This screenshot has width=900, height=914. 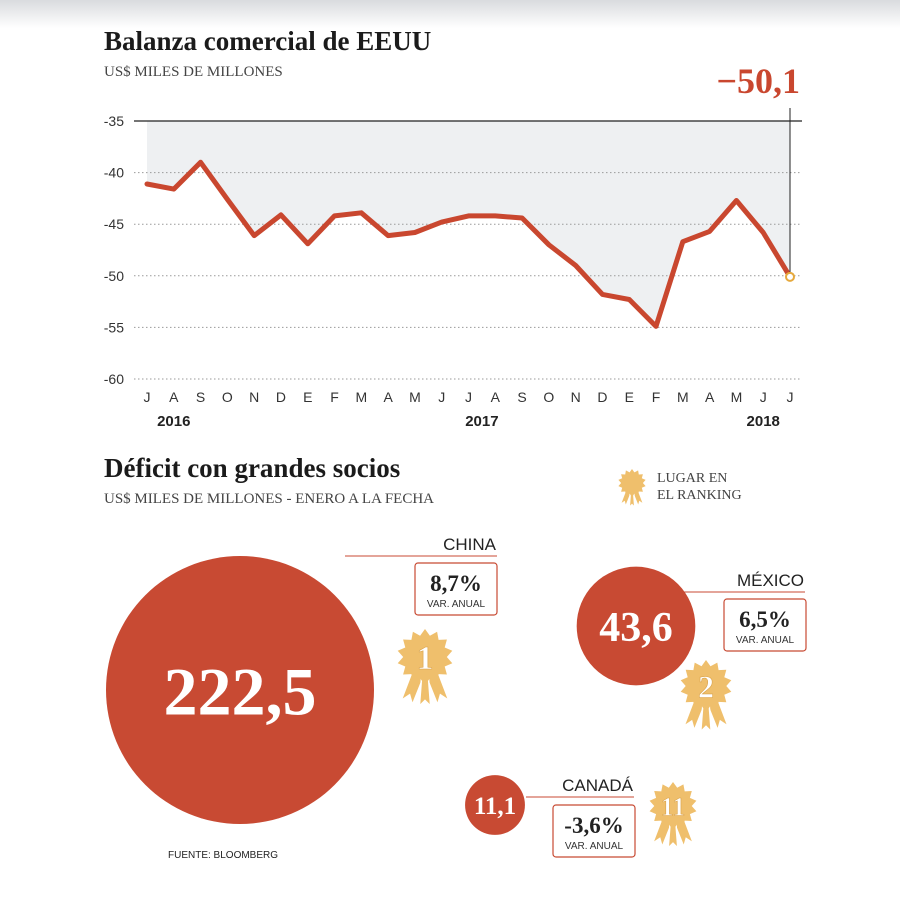 What do you see at coordinates (481, 421) in the screenshot?
I see `x-year-label: 2017` at bounding box center [481, 421].